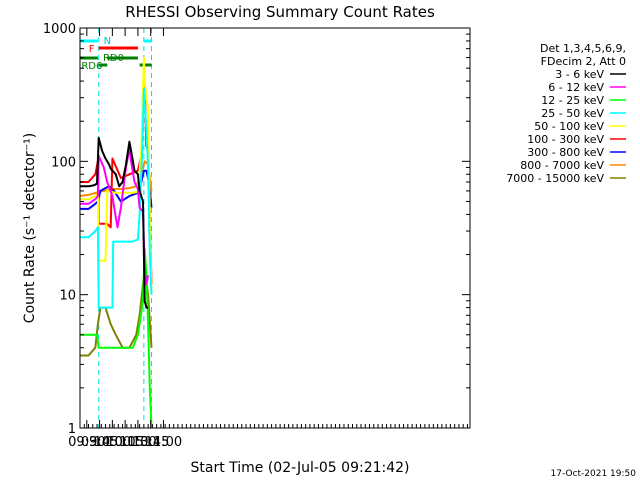 The width and height of the screenshot is (640, 480). I want to click on legend-label: 25 - 50 keV, so click(572, 113).